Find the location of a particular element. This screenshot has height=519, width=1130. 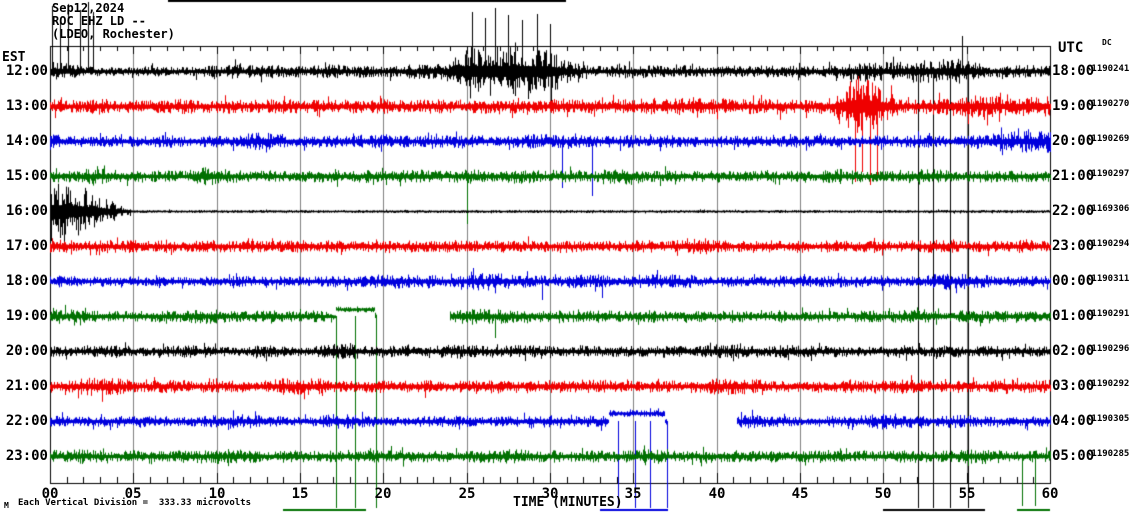

dc-offset-value: -1190296 is located at coordinates (1108, 349).